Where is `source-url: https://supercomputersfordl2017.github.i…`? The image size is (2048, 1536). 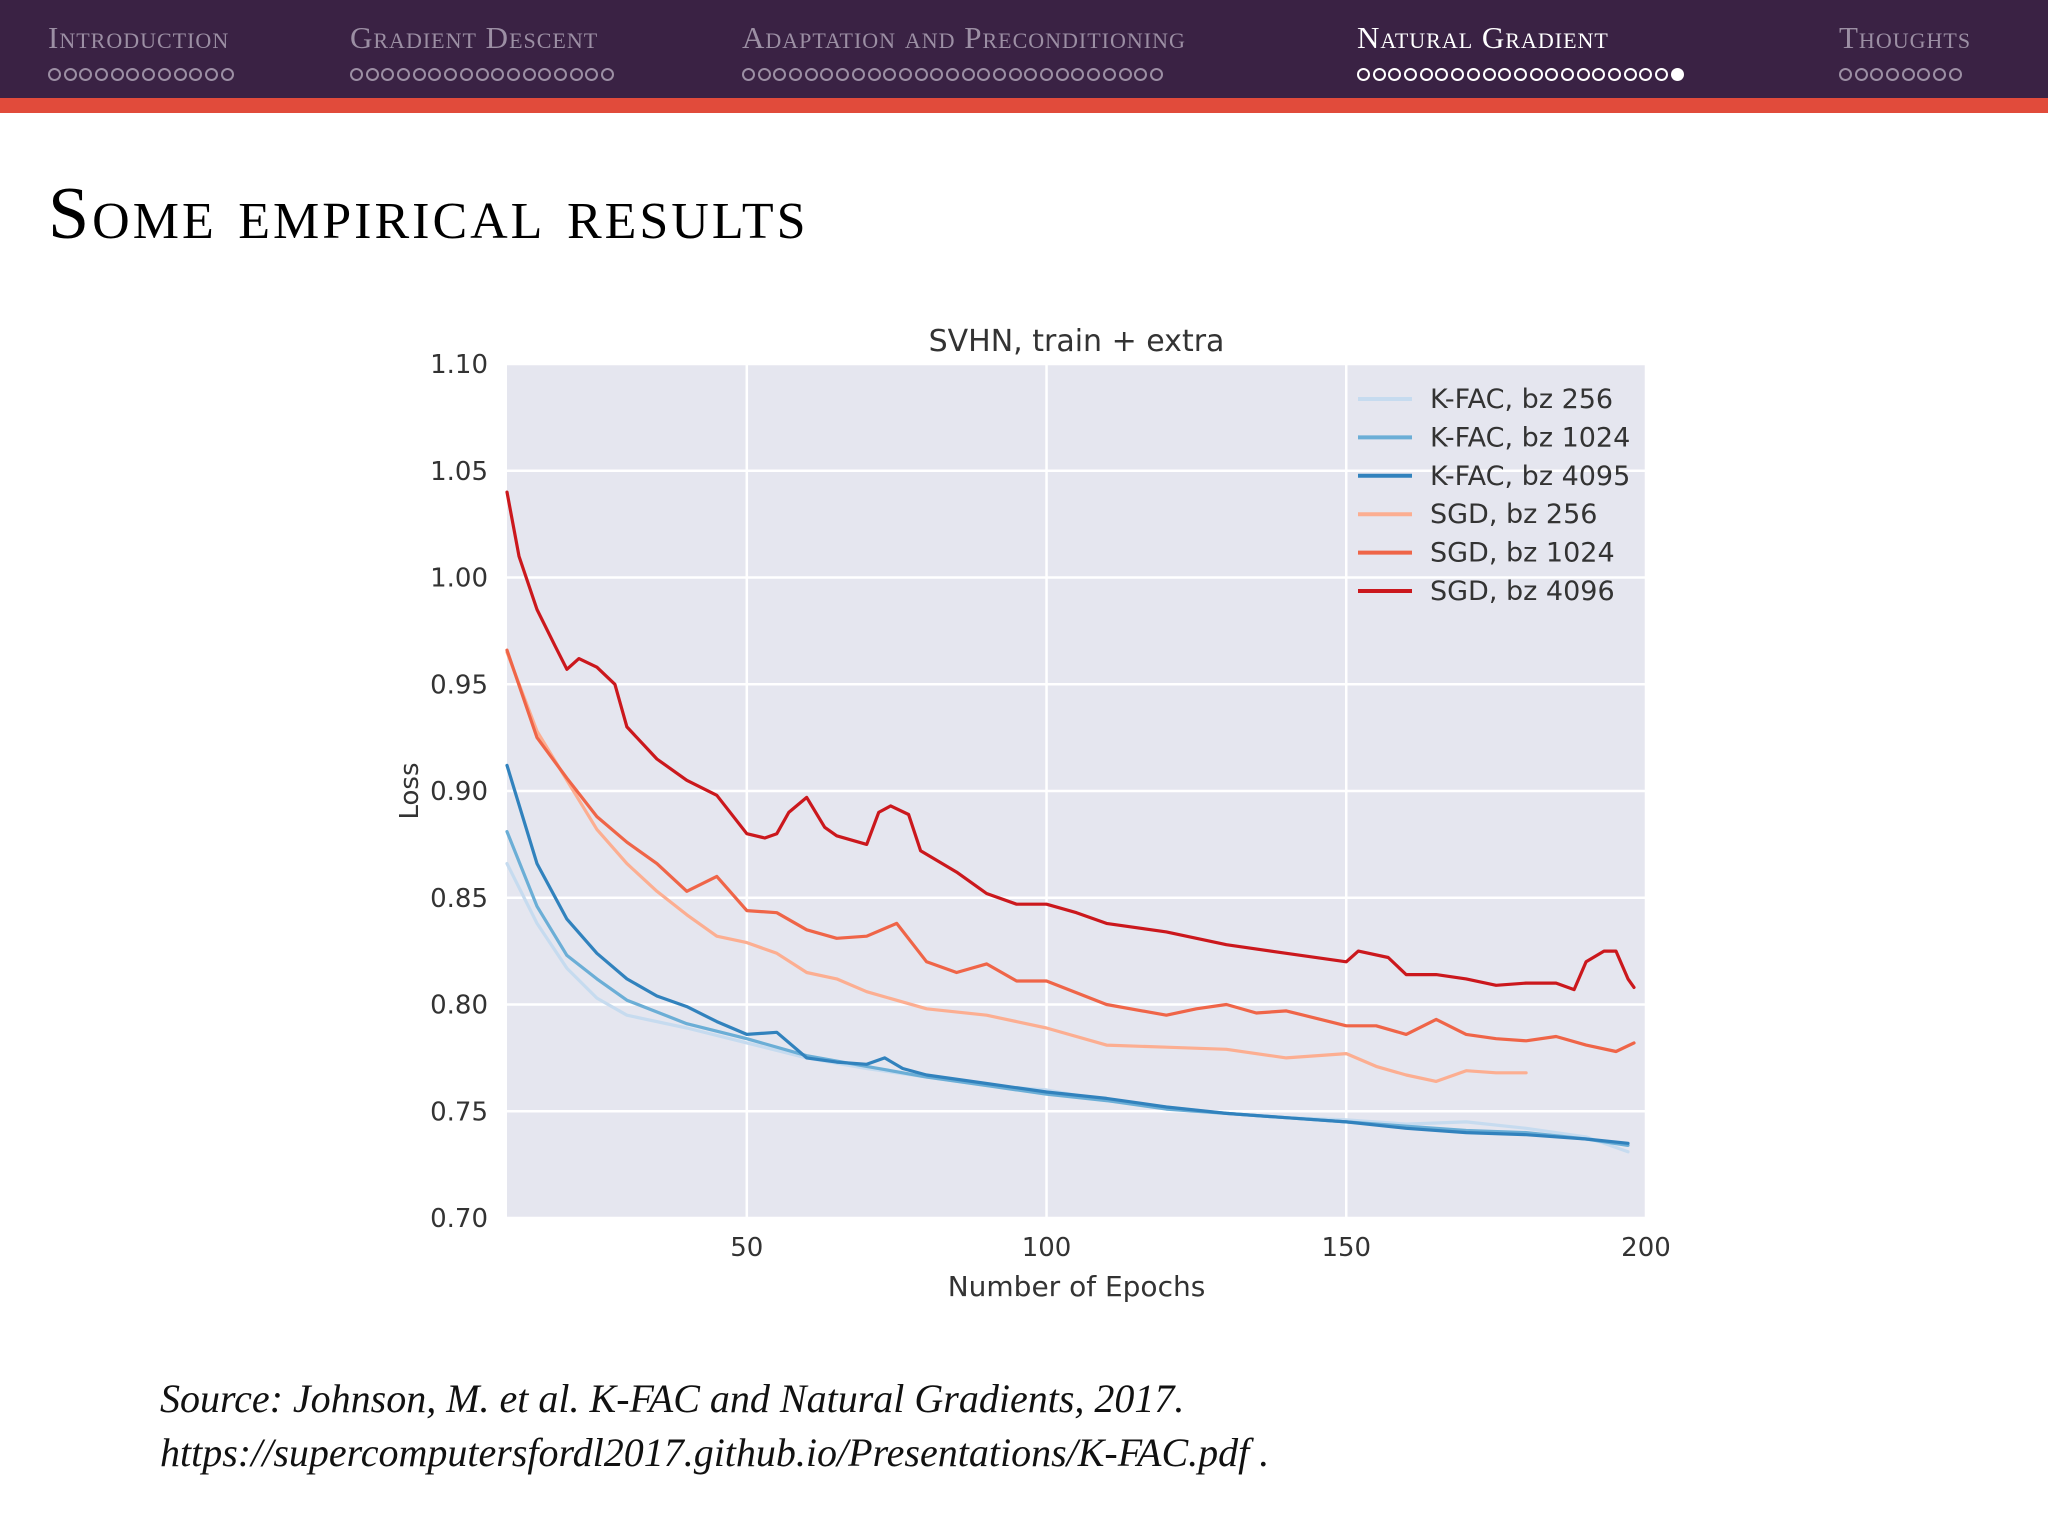
source-url: https://supercomputersfordl2017.github.i… is located at coordinates (715, 1452).